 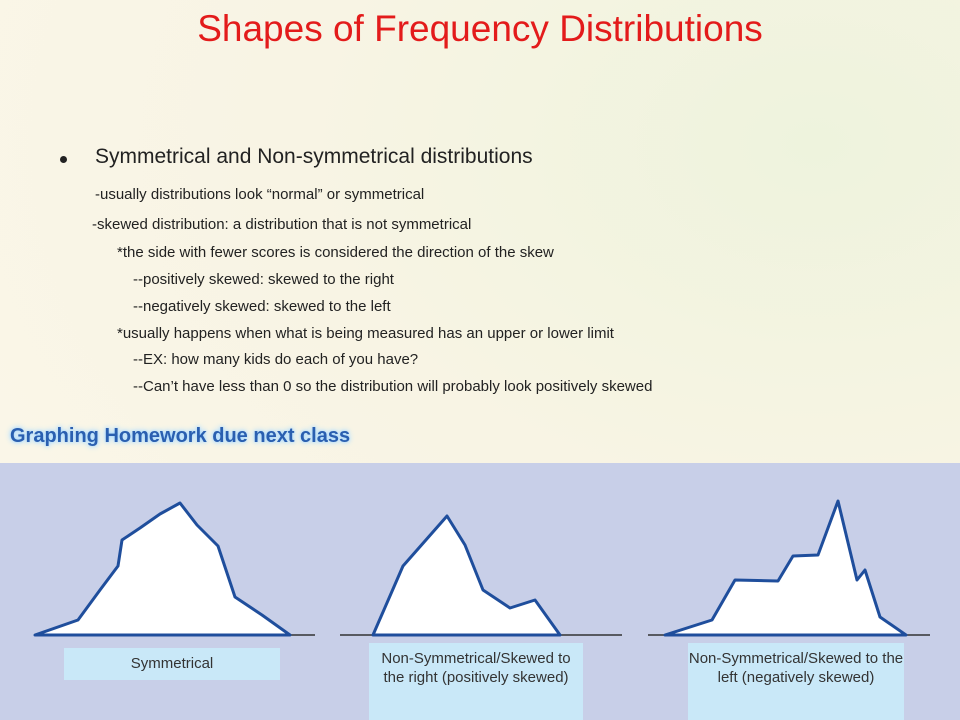 I want to click on shape-label: Symmetrical, so click(x=172, y=663).